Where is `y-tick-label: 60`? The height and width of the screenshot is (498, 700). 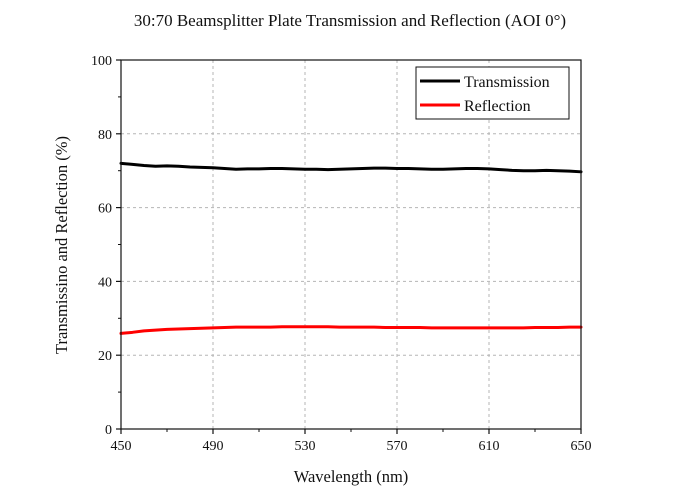
y-tick-label: 60 is located at coordinates (105, 209).